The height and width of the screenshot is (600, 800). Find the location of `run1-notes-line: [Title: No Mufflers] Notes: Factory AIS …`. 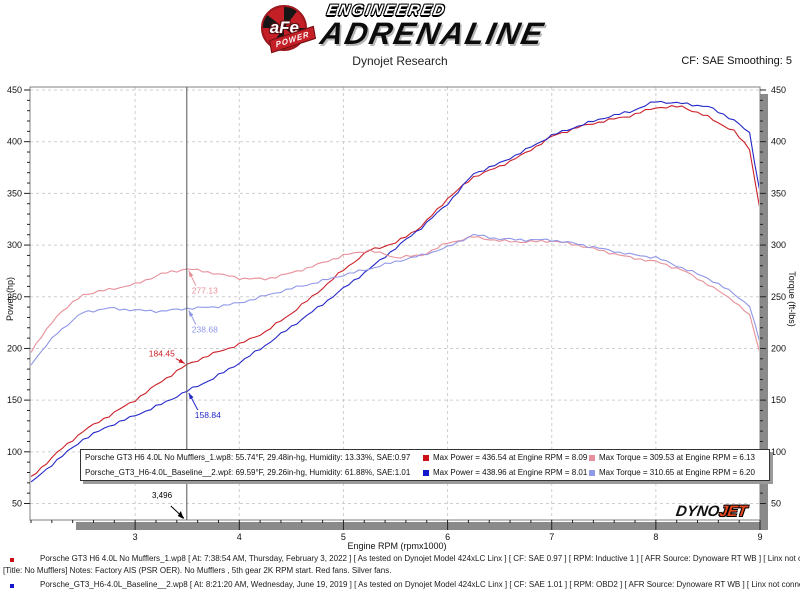

run1-notes-line: [Title: No Mufflers] Notes: Factory AIS … is located at coordinates (197, 570).